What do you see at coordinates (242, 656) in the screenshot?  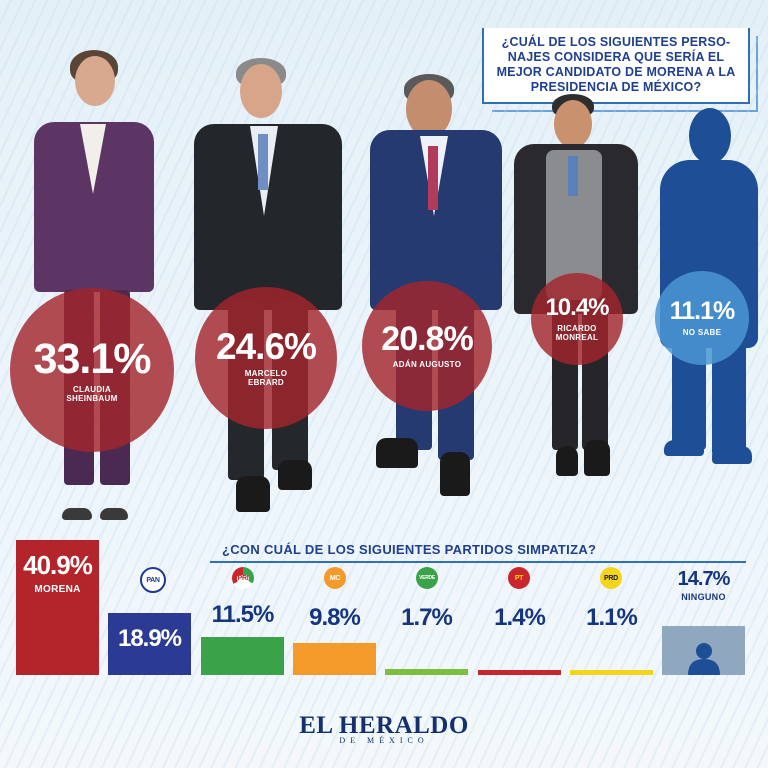 I see `bar-pri` at bounding box center [242, 656].